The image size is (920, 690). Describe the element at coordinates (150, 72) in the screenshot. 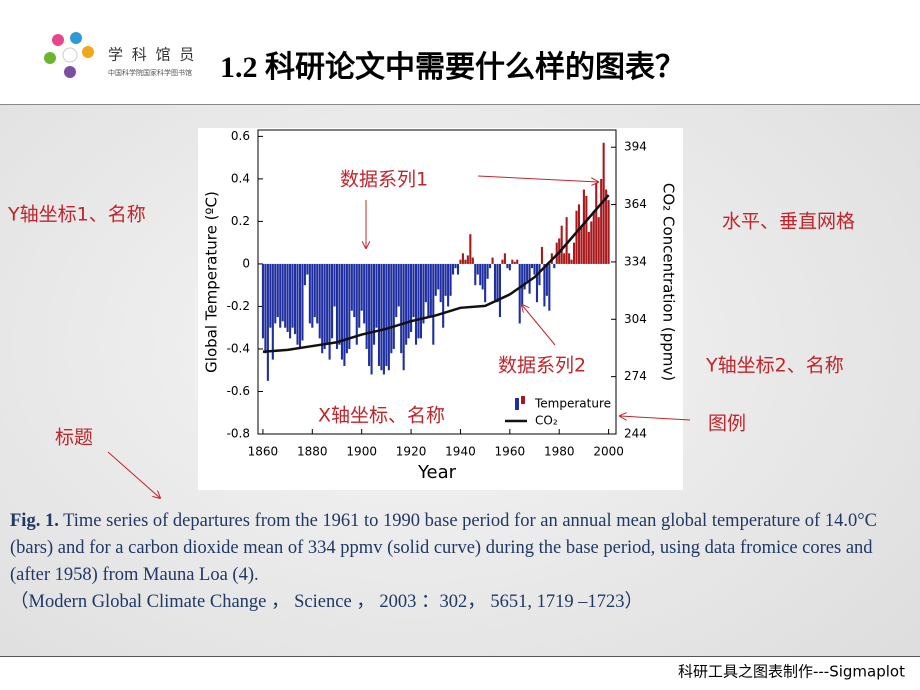

I see `logo-org: 中国科学院国家科学图书馆` at that location.